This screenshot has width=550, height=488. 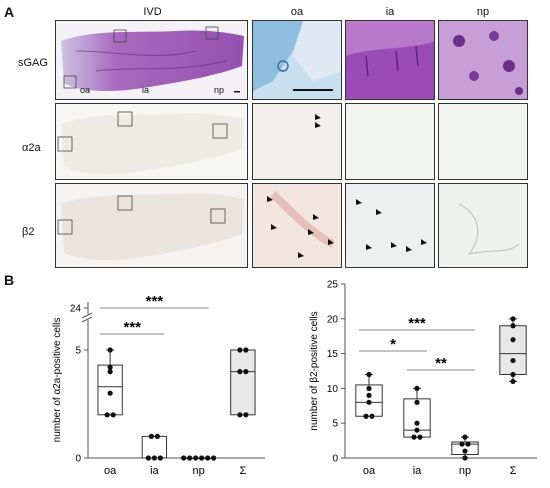 I want to click on ivd-beta2-image, so click(x=151, y=225).